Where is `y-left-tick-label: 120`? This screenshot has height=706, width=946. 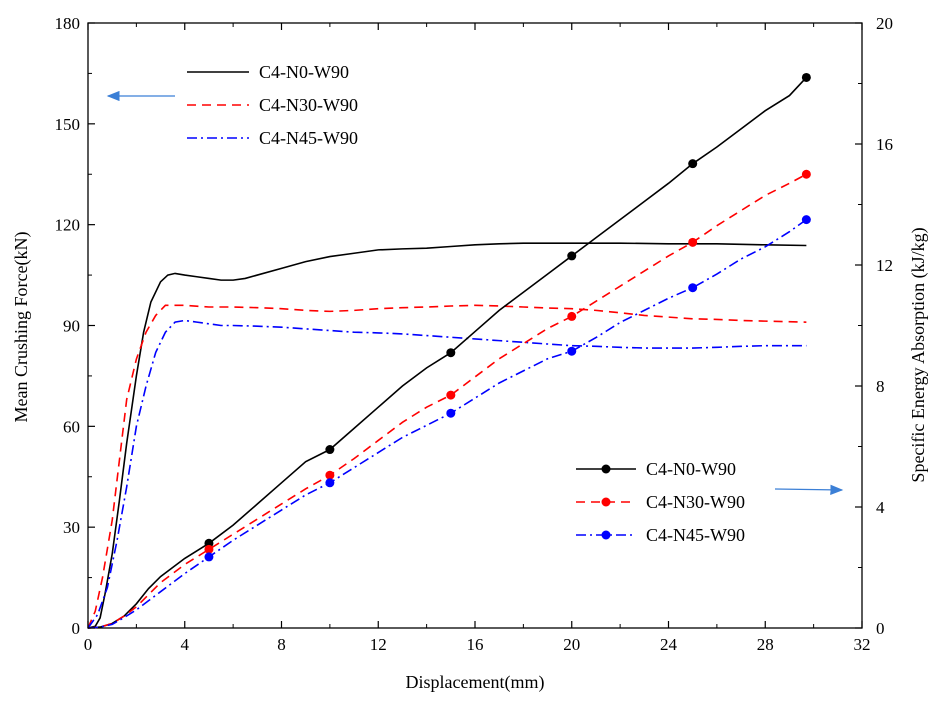
y-left-tick-label: 120 is located at coordinates (68, 225).